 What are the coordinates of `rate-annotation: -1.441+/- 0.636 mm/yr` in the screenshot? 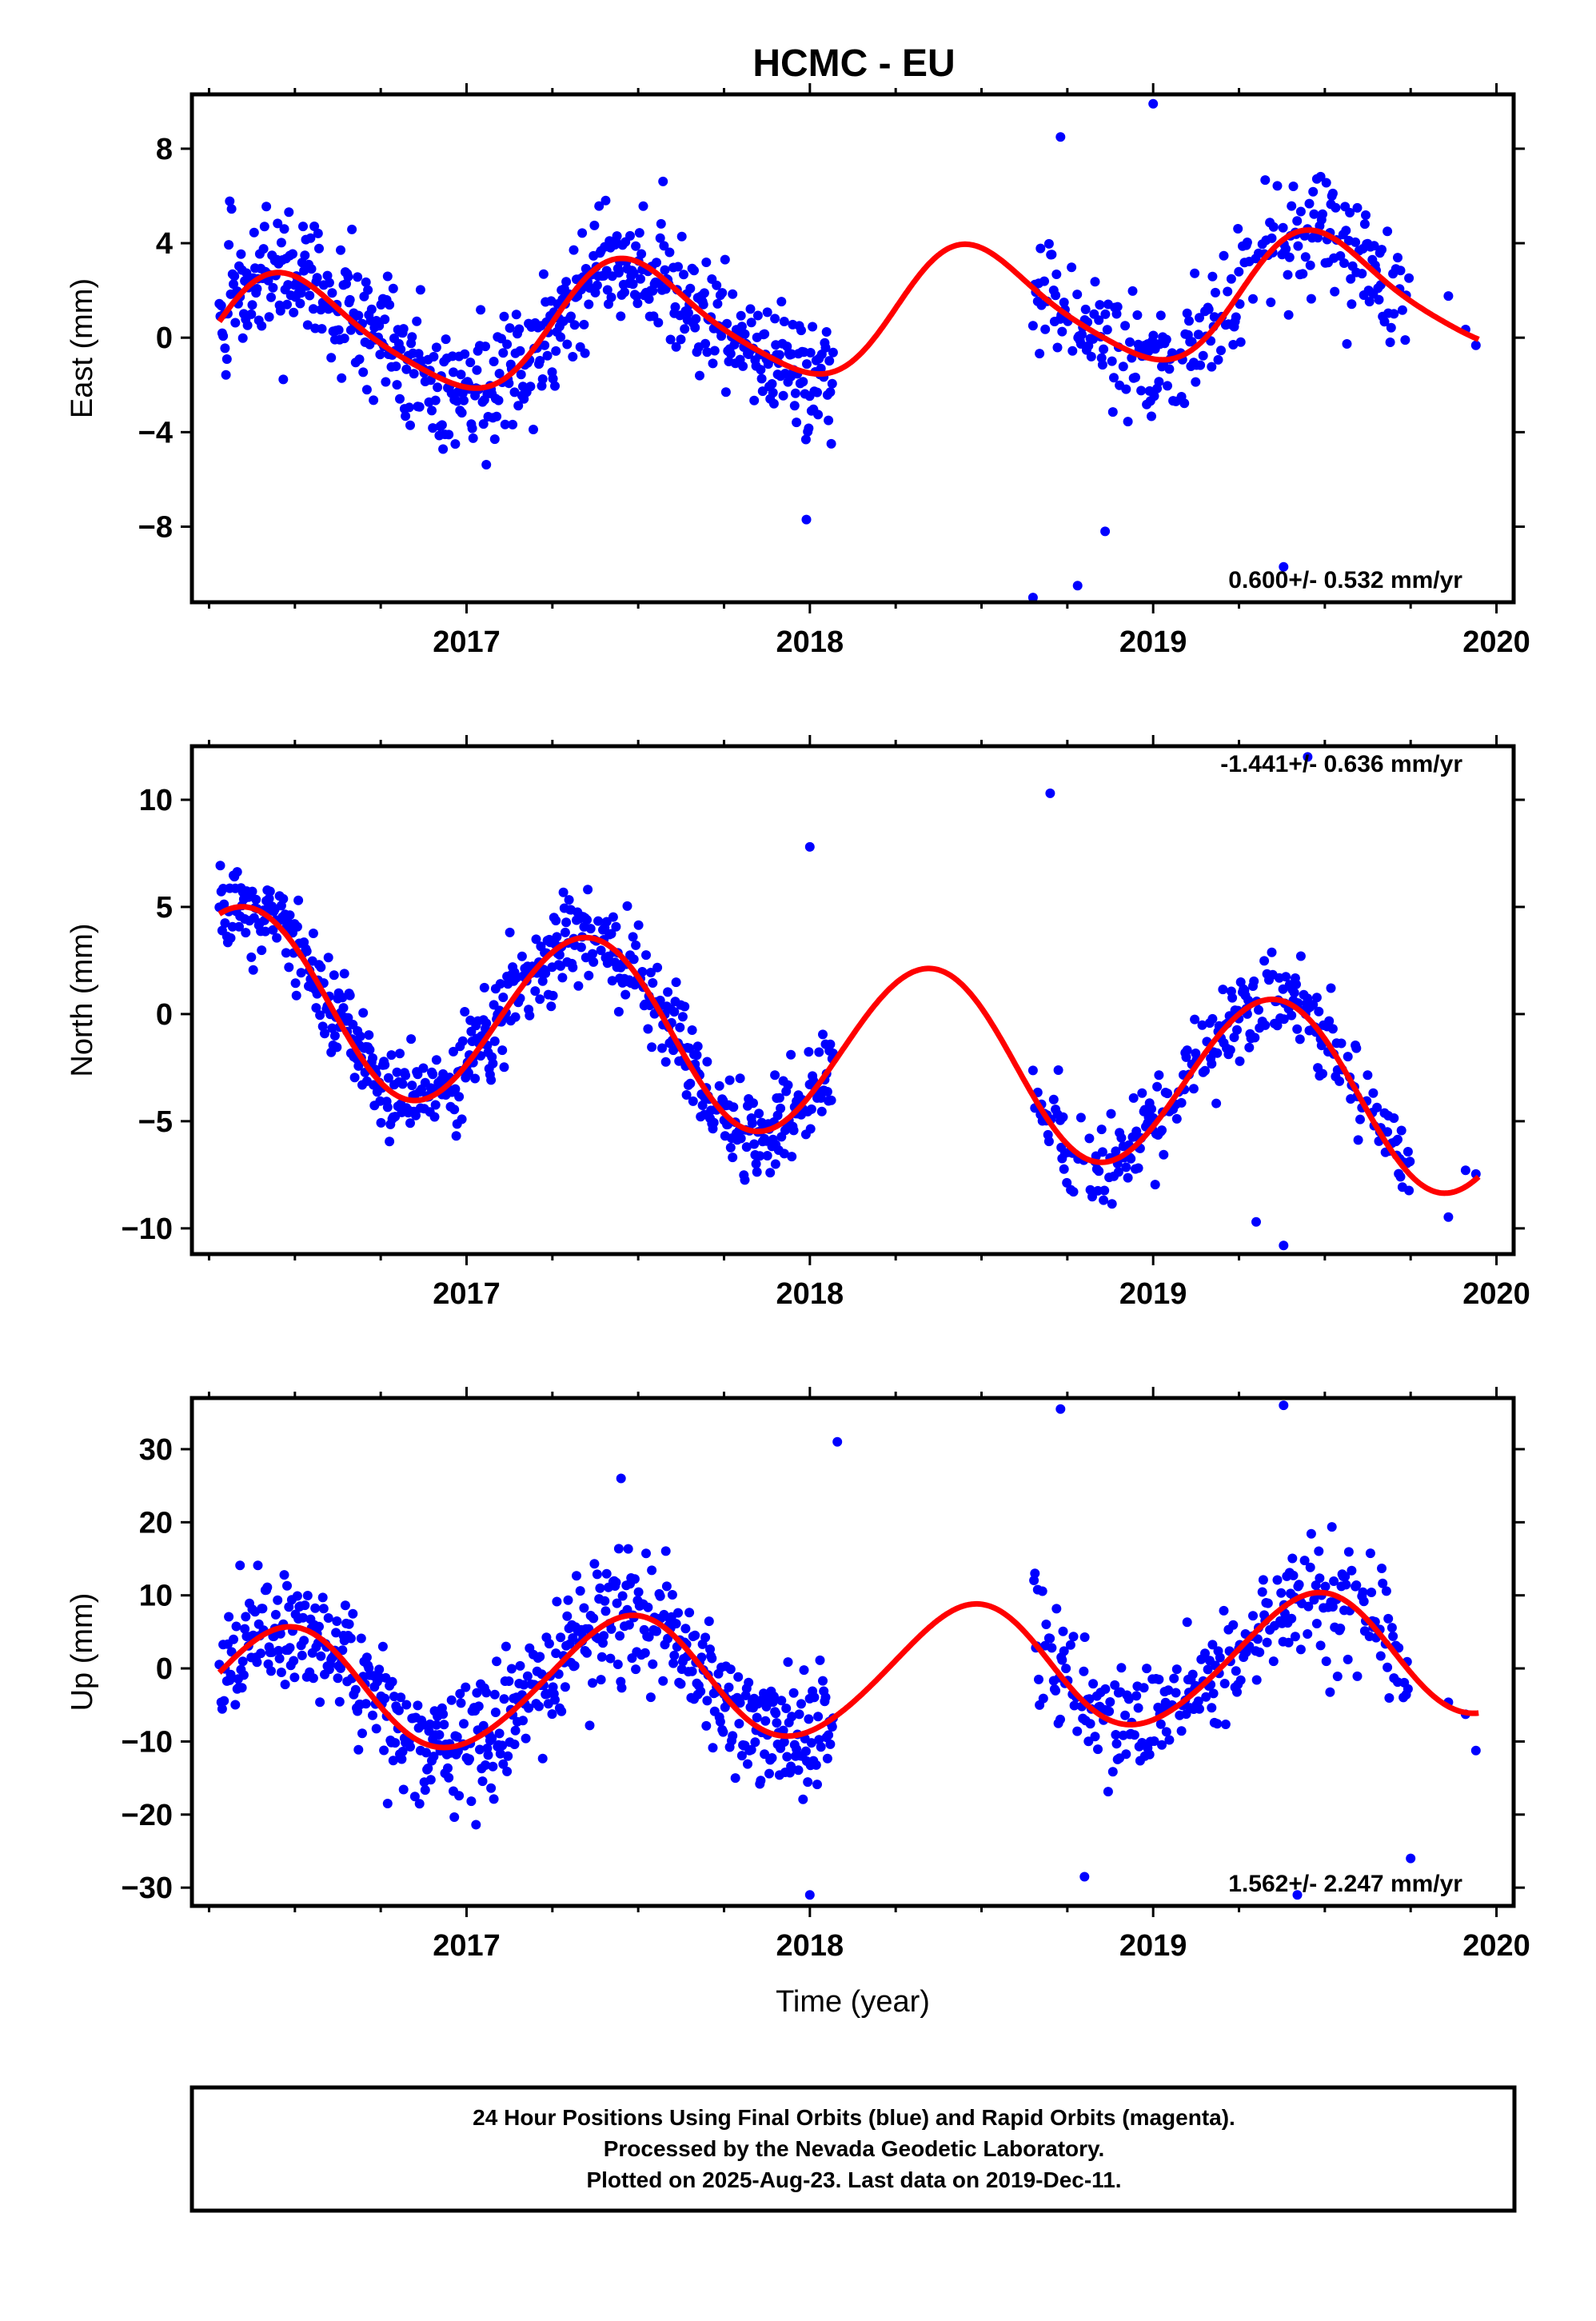 It's located at (1341, 764).